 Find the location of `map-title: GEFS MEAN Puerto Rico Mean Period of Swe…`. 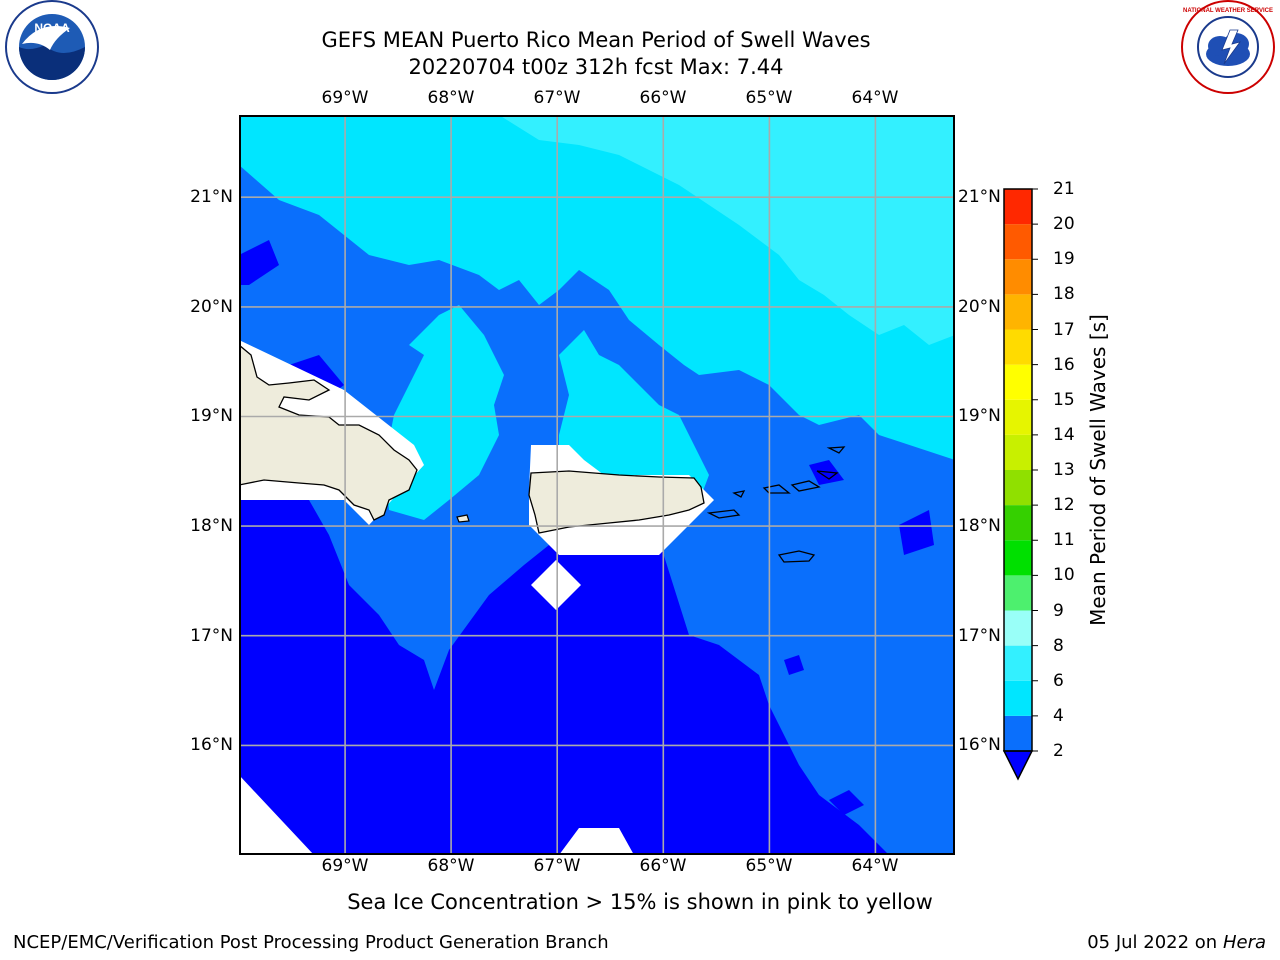

map-title: GEFS MEAN Puerto Rico Mean Period of Swe… is located at coordinates (596, 40).